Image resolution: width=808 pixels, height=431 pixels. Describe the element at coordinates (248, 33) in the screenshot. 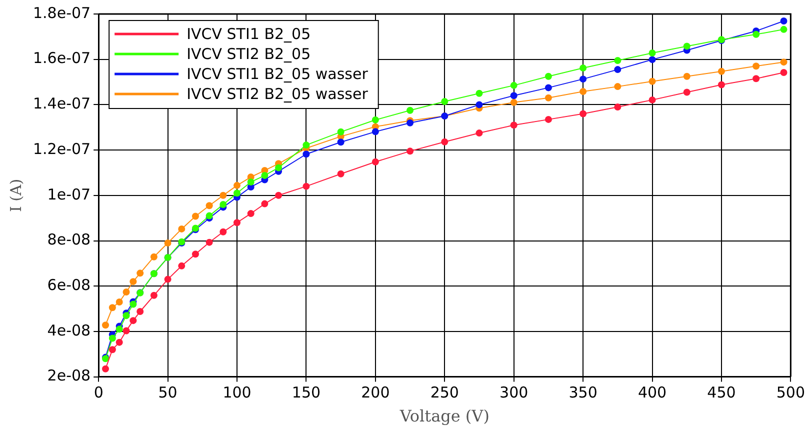

I see `legend-label: IVCV STI1 B2_05` at that location.